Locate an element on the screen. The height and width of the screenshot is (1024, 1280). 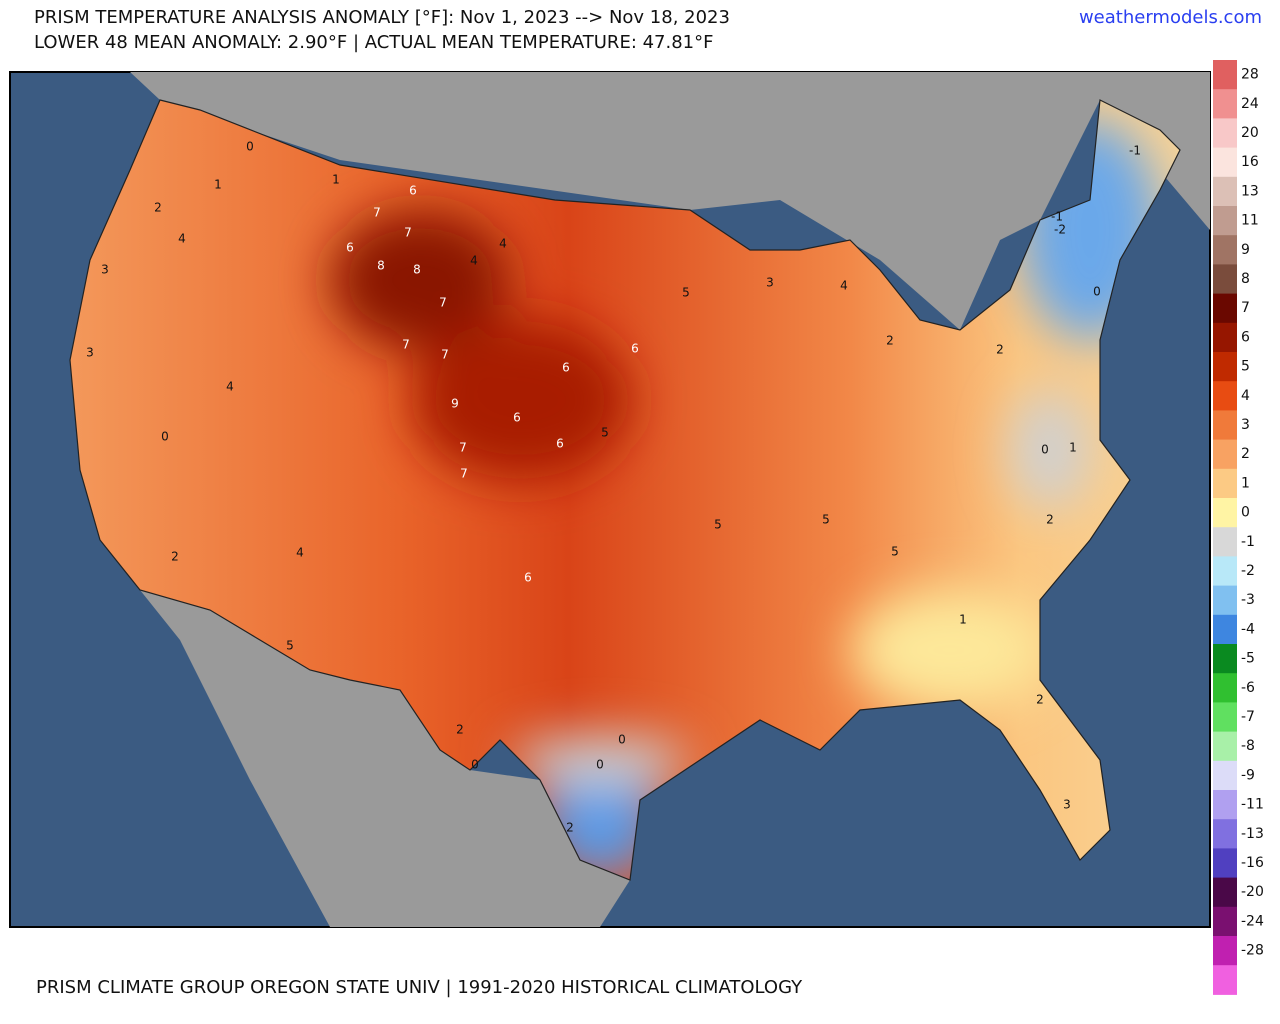
contour-label: -1 is located at coordinates (1057, 217).